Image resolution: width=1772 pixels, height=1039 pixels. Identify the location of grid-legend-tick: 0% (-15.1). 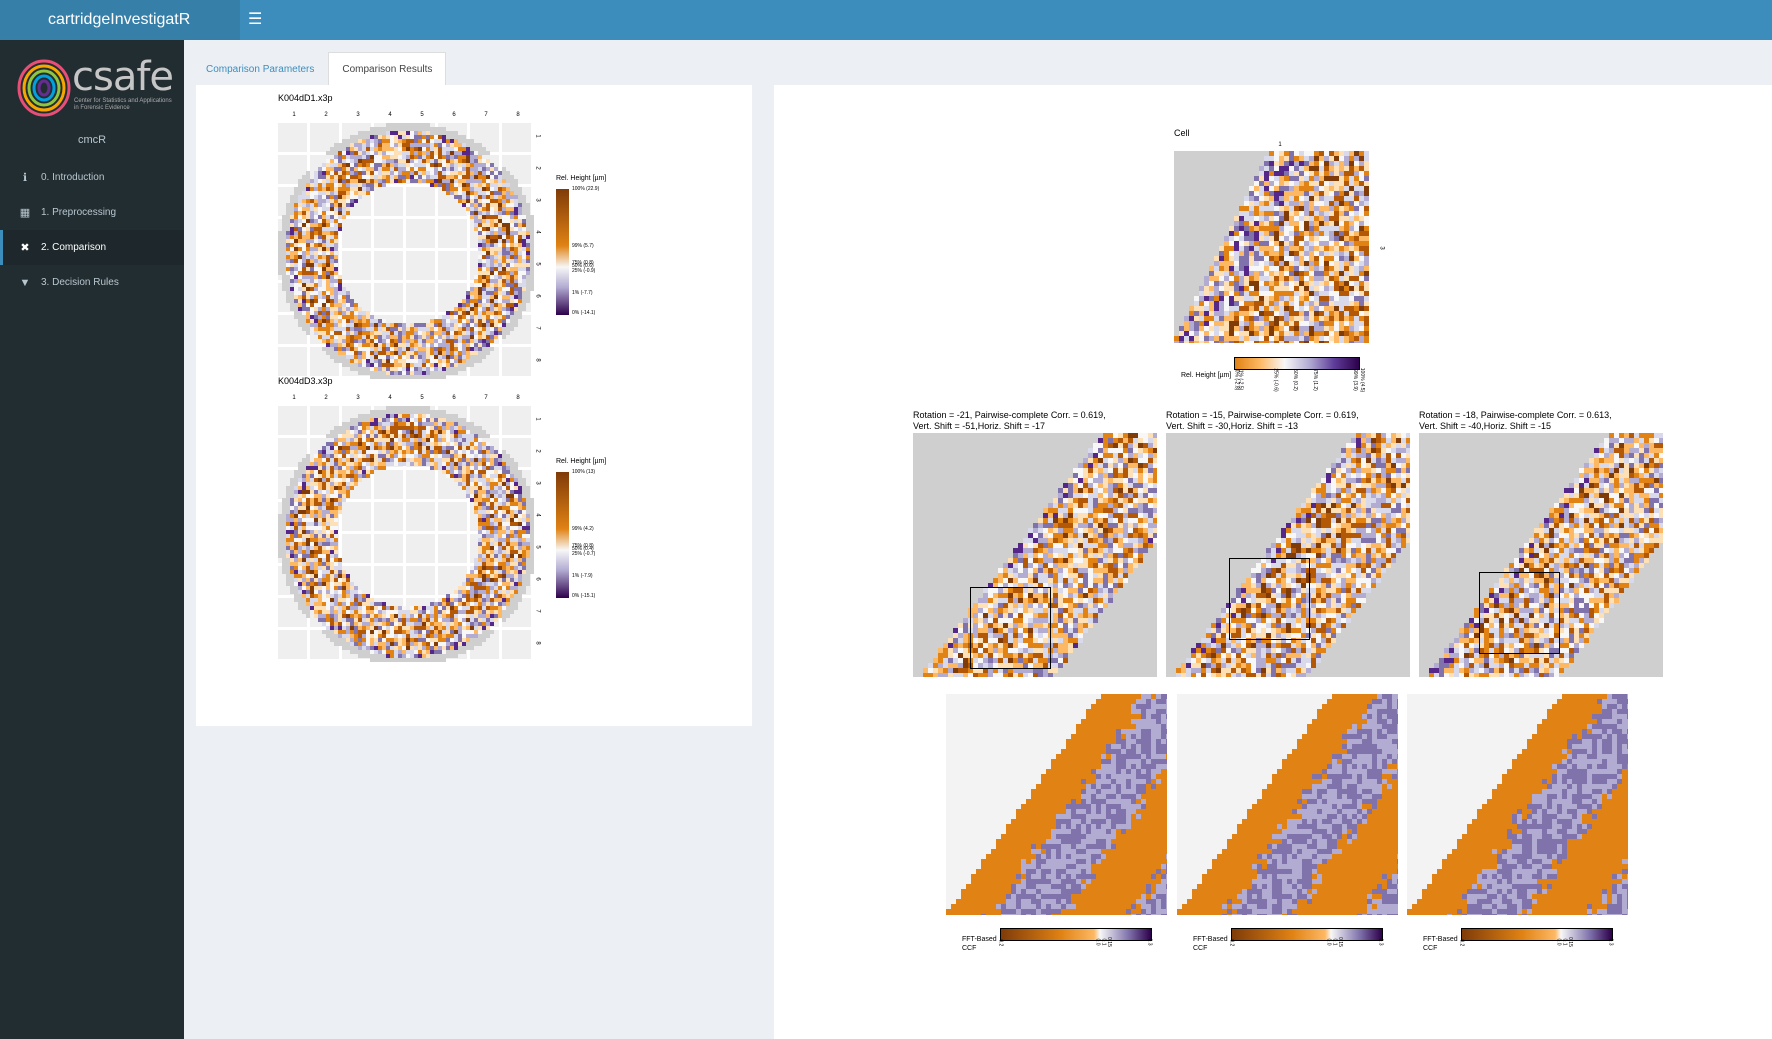
(584, 596).